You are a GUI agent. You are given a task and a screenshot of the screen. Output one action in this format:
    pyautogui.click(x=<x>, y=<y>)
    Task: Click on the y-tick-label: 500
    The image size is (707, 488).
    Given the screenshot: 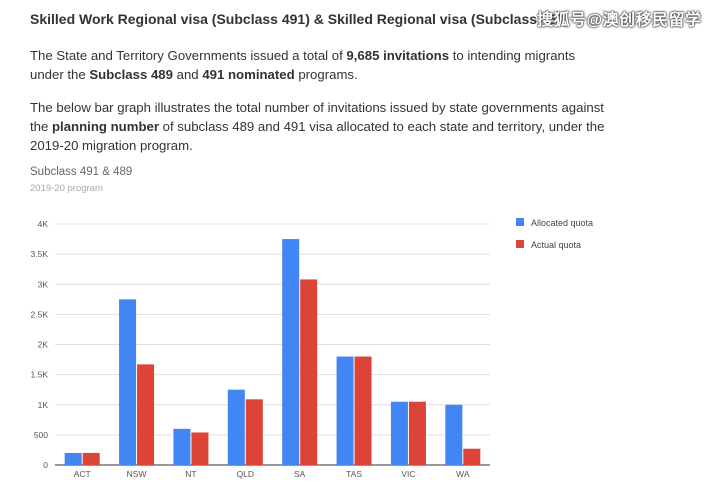 What is the action you would take?
    pyautogui.click(x=41, y=435)
    